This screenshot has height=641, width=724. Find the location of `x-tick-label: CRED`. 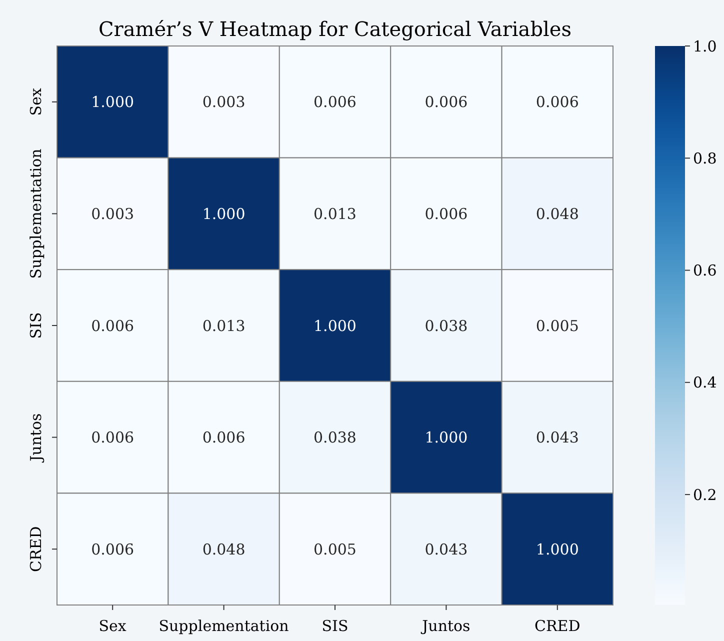

x-tick-label: CRED is located at coordinates (557, 626).